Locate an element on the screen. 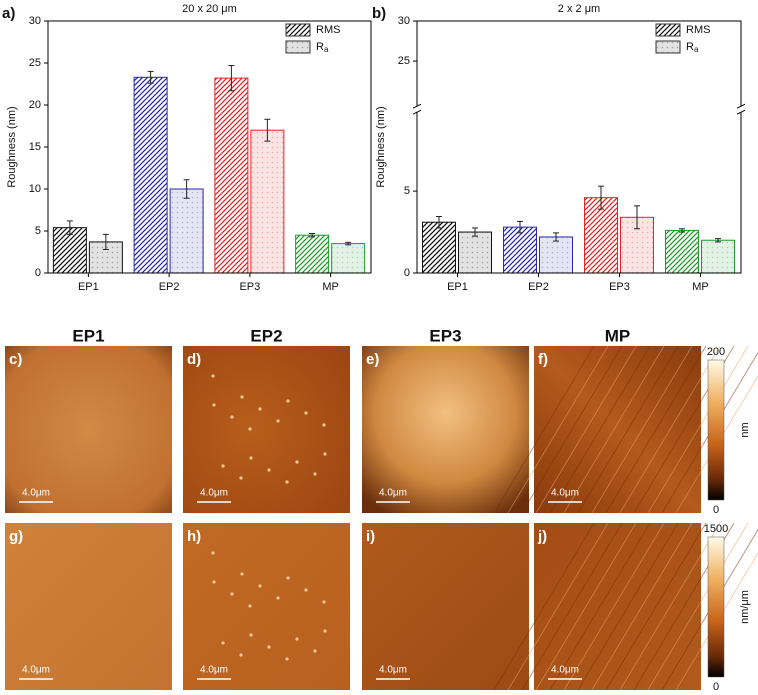  y-axis-label: Roughness (nm) is located at coordinates (12, 146).